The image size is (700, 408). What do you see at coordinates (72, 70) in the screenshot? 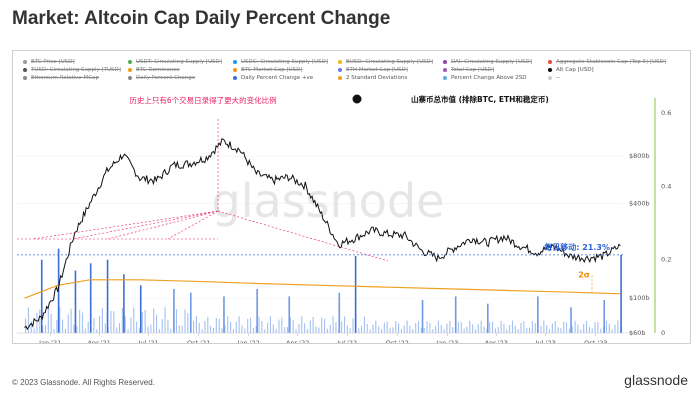
I see `legend-item: TUSD: Circulating Supply [TUSD]` at bounding box center [72, 70].